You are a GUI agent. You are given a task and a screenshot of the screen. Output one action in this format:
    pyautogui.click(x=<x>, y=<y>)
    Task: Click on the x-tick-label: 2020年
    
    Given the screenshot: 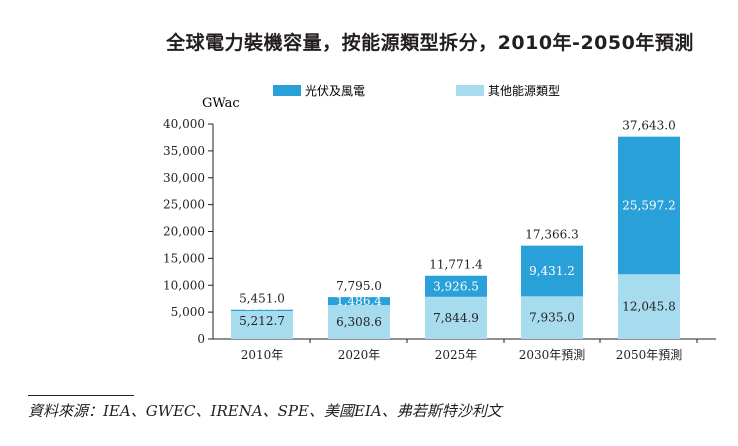 What is the action you would take?
    pyautogui.click(x=359, y=355)
    